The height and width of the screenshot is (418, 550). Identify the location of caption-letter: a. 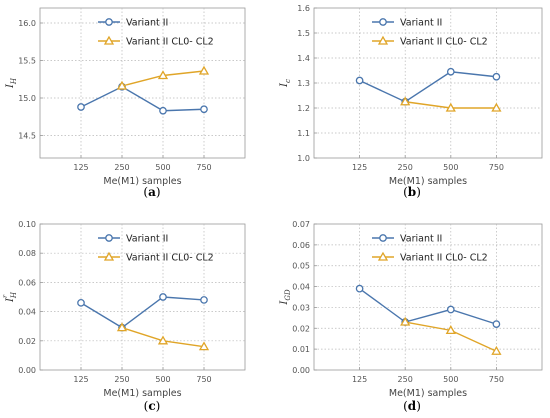
(152, 192).